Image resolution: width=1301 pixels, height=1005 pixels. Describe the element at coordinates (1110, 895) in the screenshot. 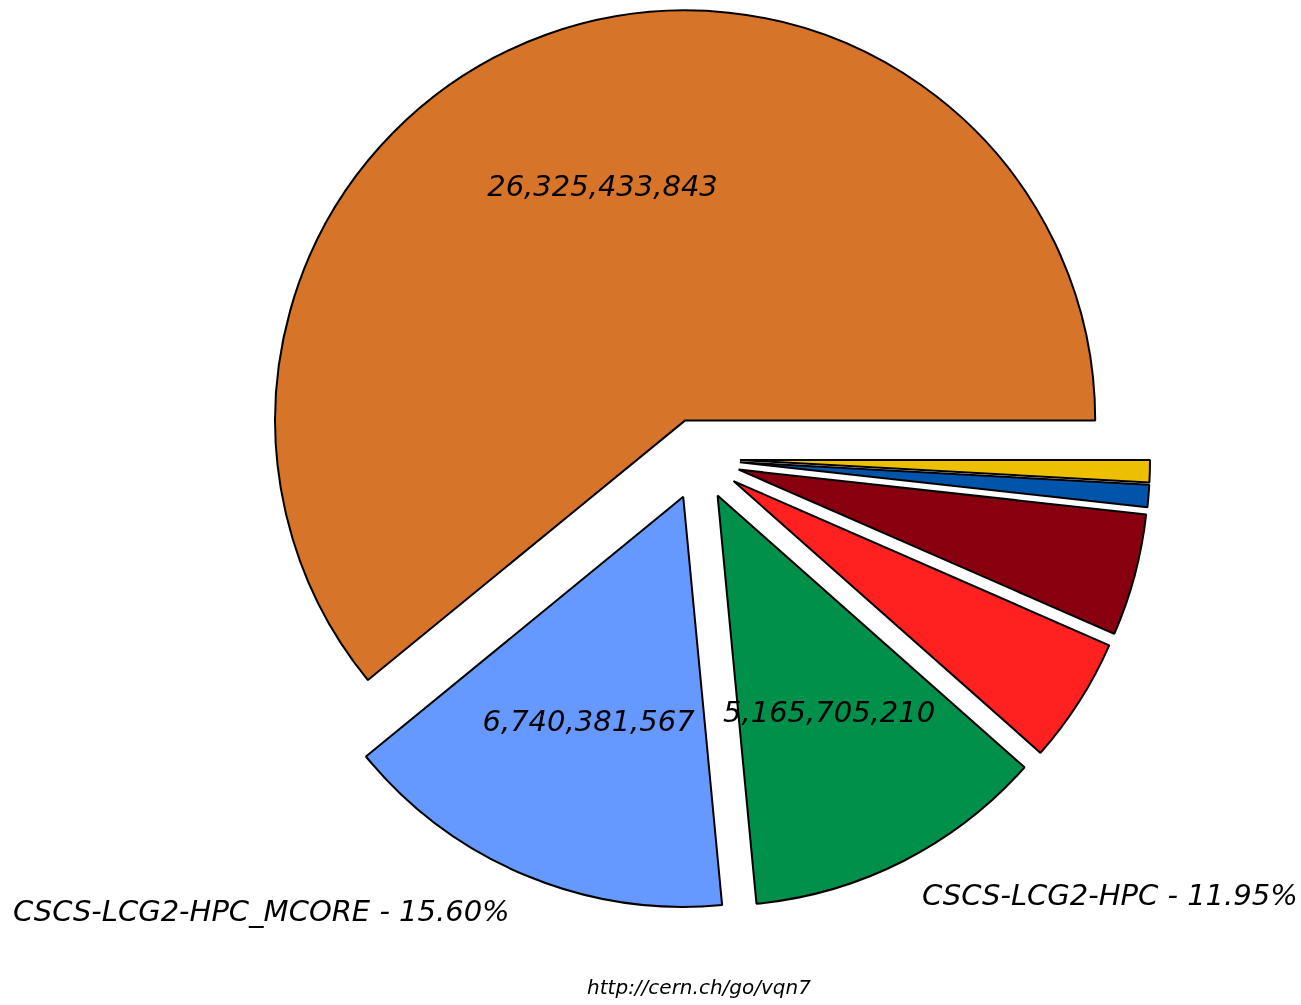

I see `slice-label: CSCS-LCG2-HPC - 11.95%` at that location.